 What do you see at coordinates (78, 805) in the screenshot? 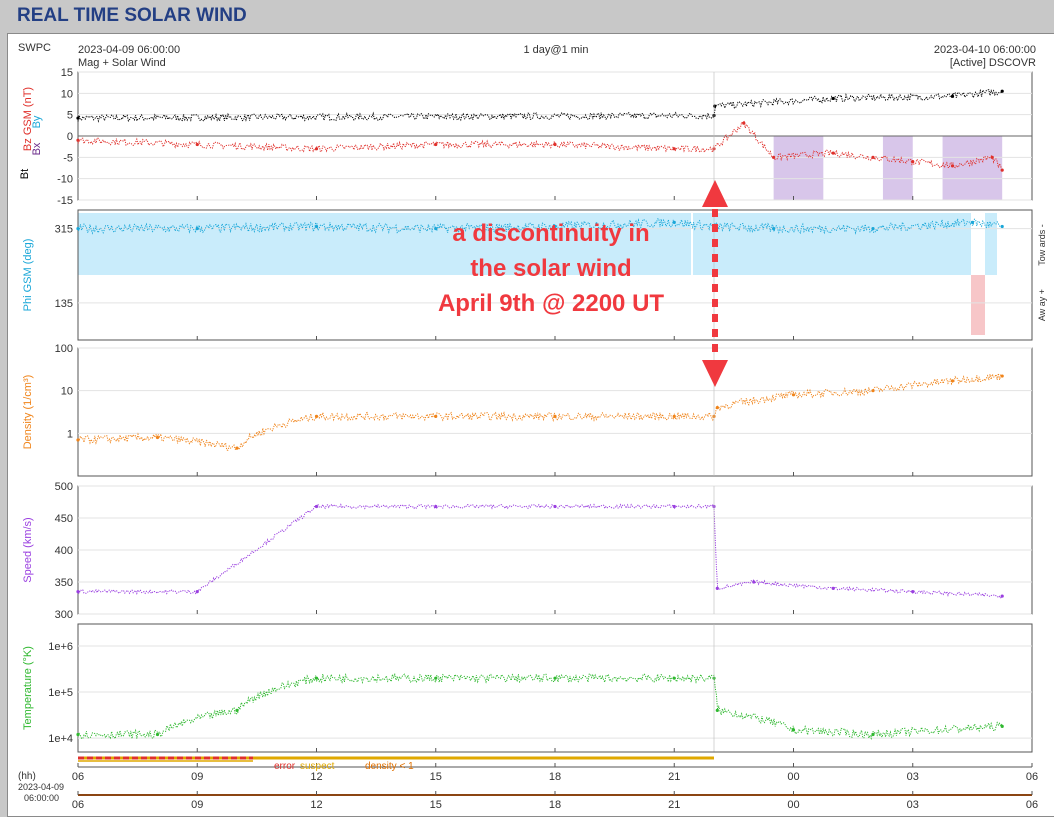
I see `x-tick-label: 06` at bounding box center [78, 805].